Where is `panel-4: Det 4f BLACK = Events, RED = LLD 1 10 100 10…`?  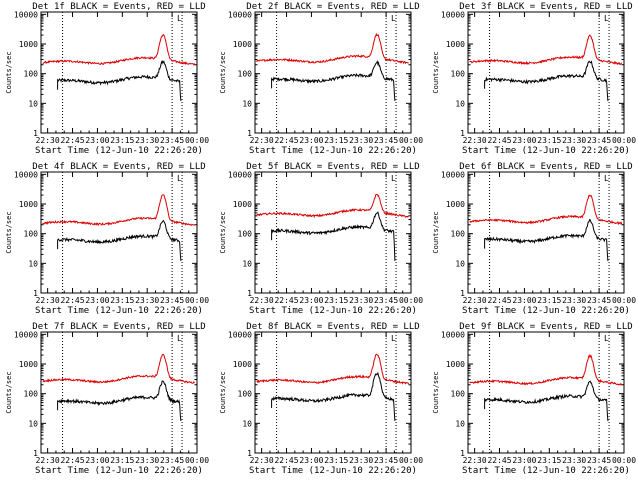
panel-4: Det 4f BLACK = Events, RED = LLD 1 10 100 10… is located at coordinates (107, 239).